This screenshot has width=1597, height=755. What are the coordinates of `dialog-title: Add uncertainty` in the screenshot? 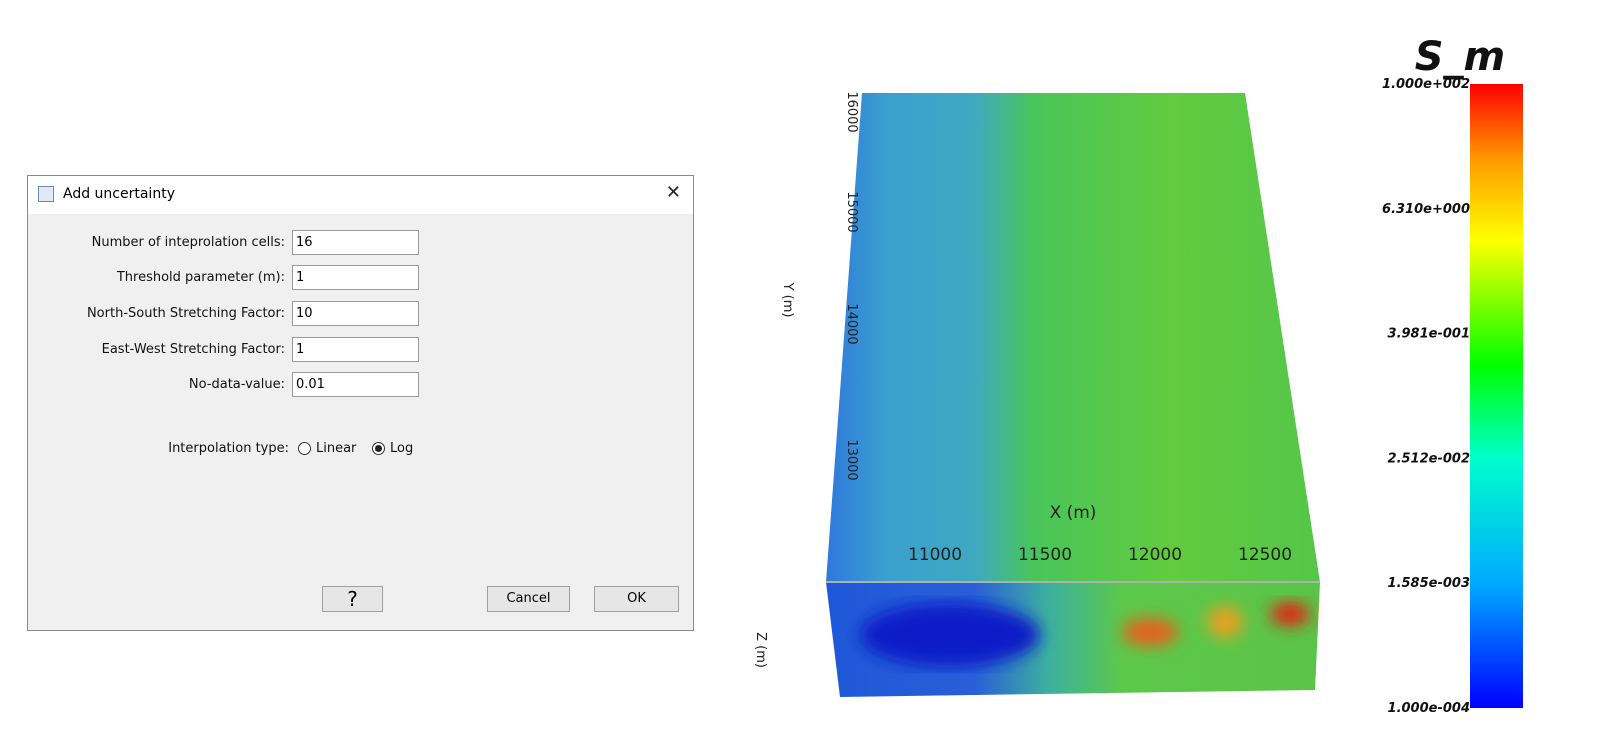 It's located at (119, 194).